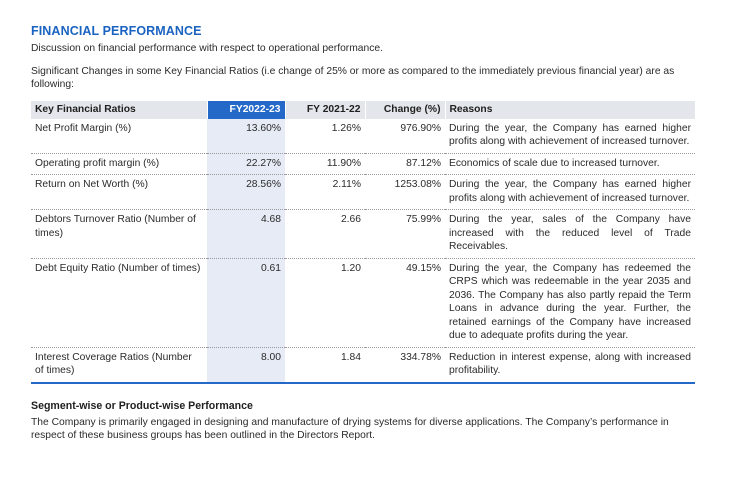 The height and width of the screenshot is (493, 738). I want to click on fy-previous-value: 1.26%, so click(325, 136).